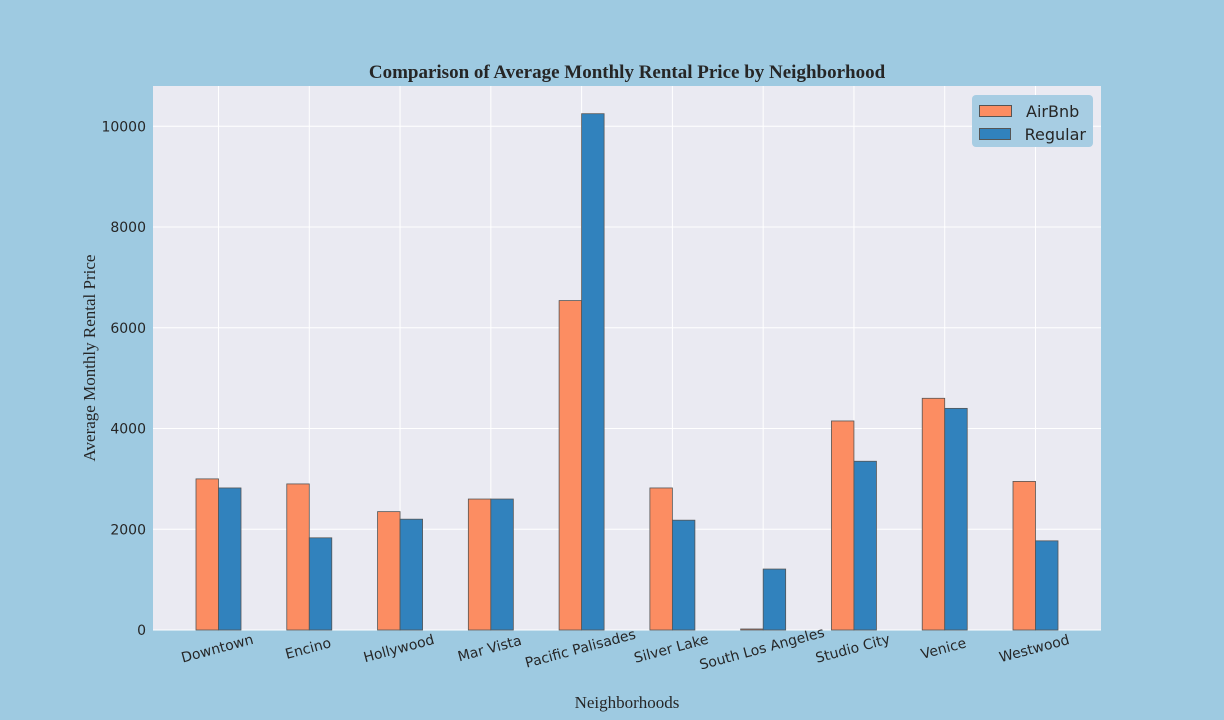  What do you see at coordinates (389, 571) in the screenshot?
I see `bar-airbnb-hollywood` at bounding box center [389, 571].